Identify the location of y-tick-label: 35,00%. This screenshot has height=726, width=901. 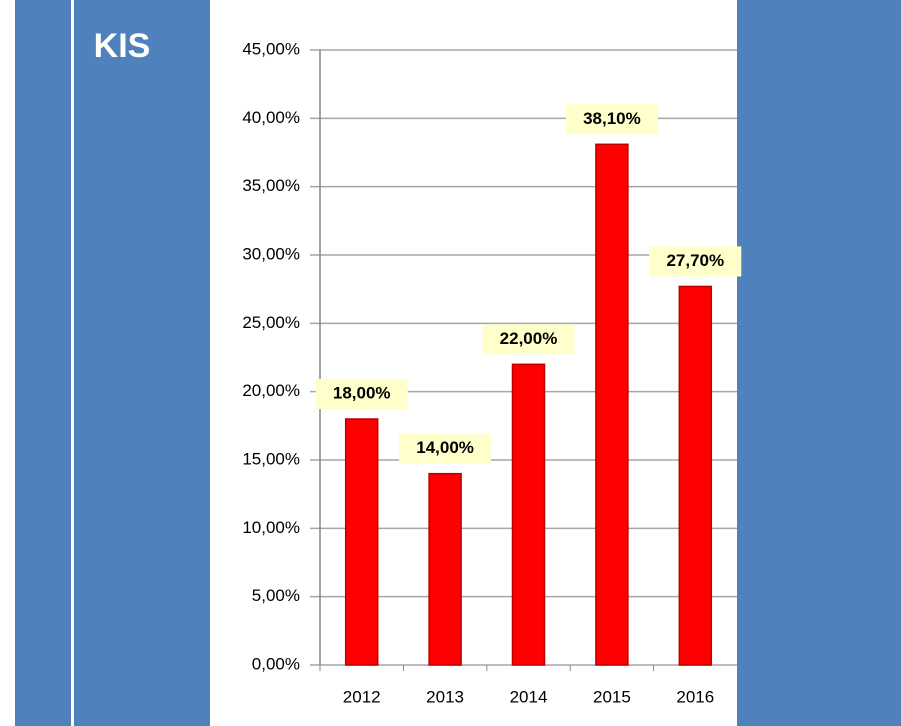
(271, 185).